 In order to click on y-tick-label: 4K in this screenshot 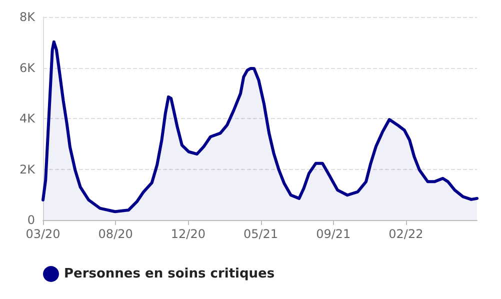, I will do `click(27, 119)`.